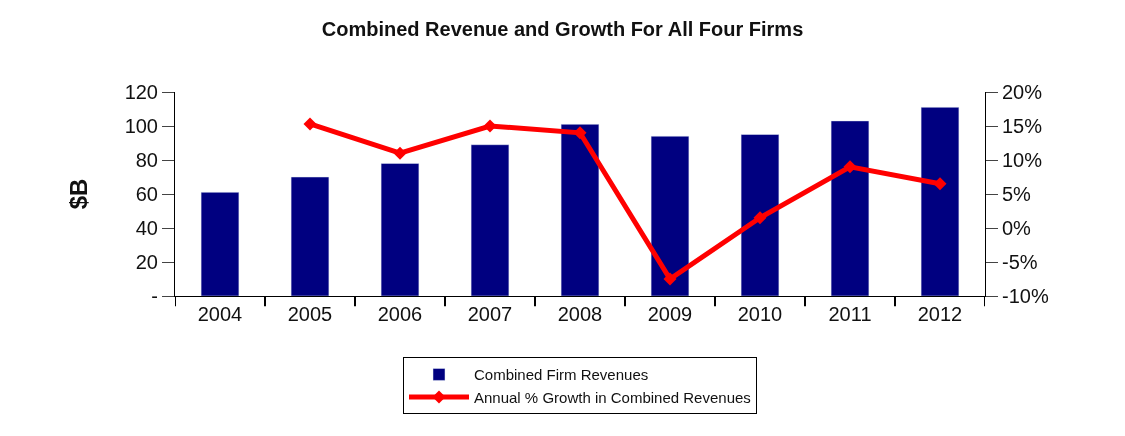 The width and height of the screenshot is (1125, 436). Describe the element at coordinates (146, 262) in the screenshot. I see `y-tick-label: 20` at that location.